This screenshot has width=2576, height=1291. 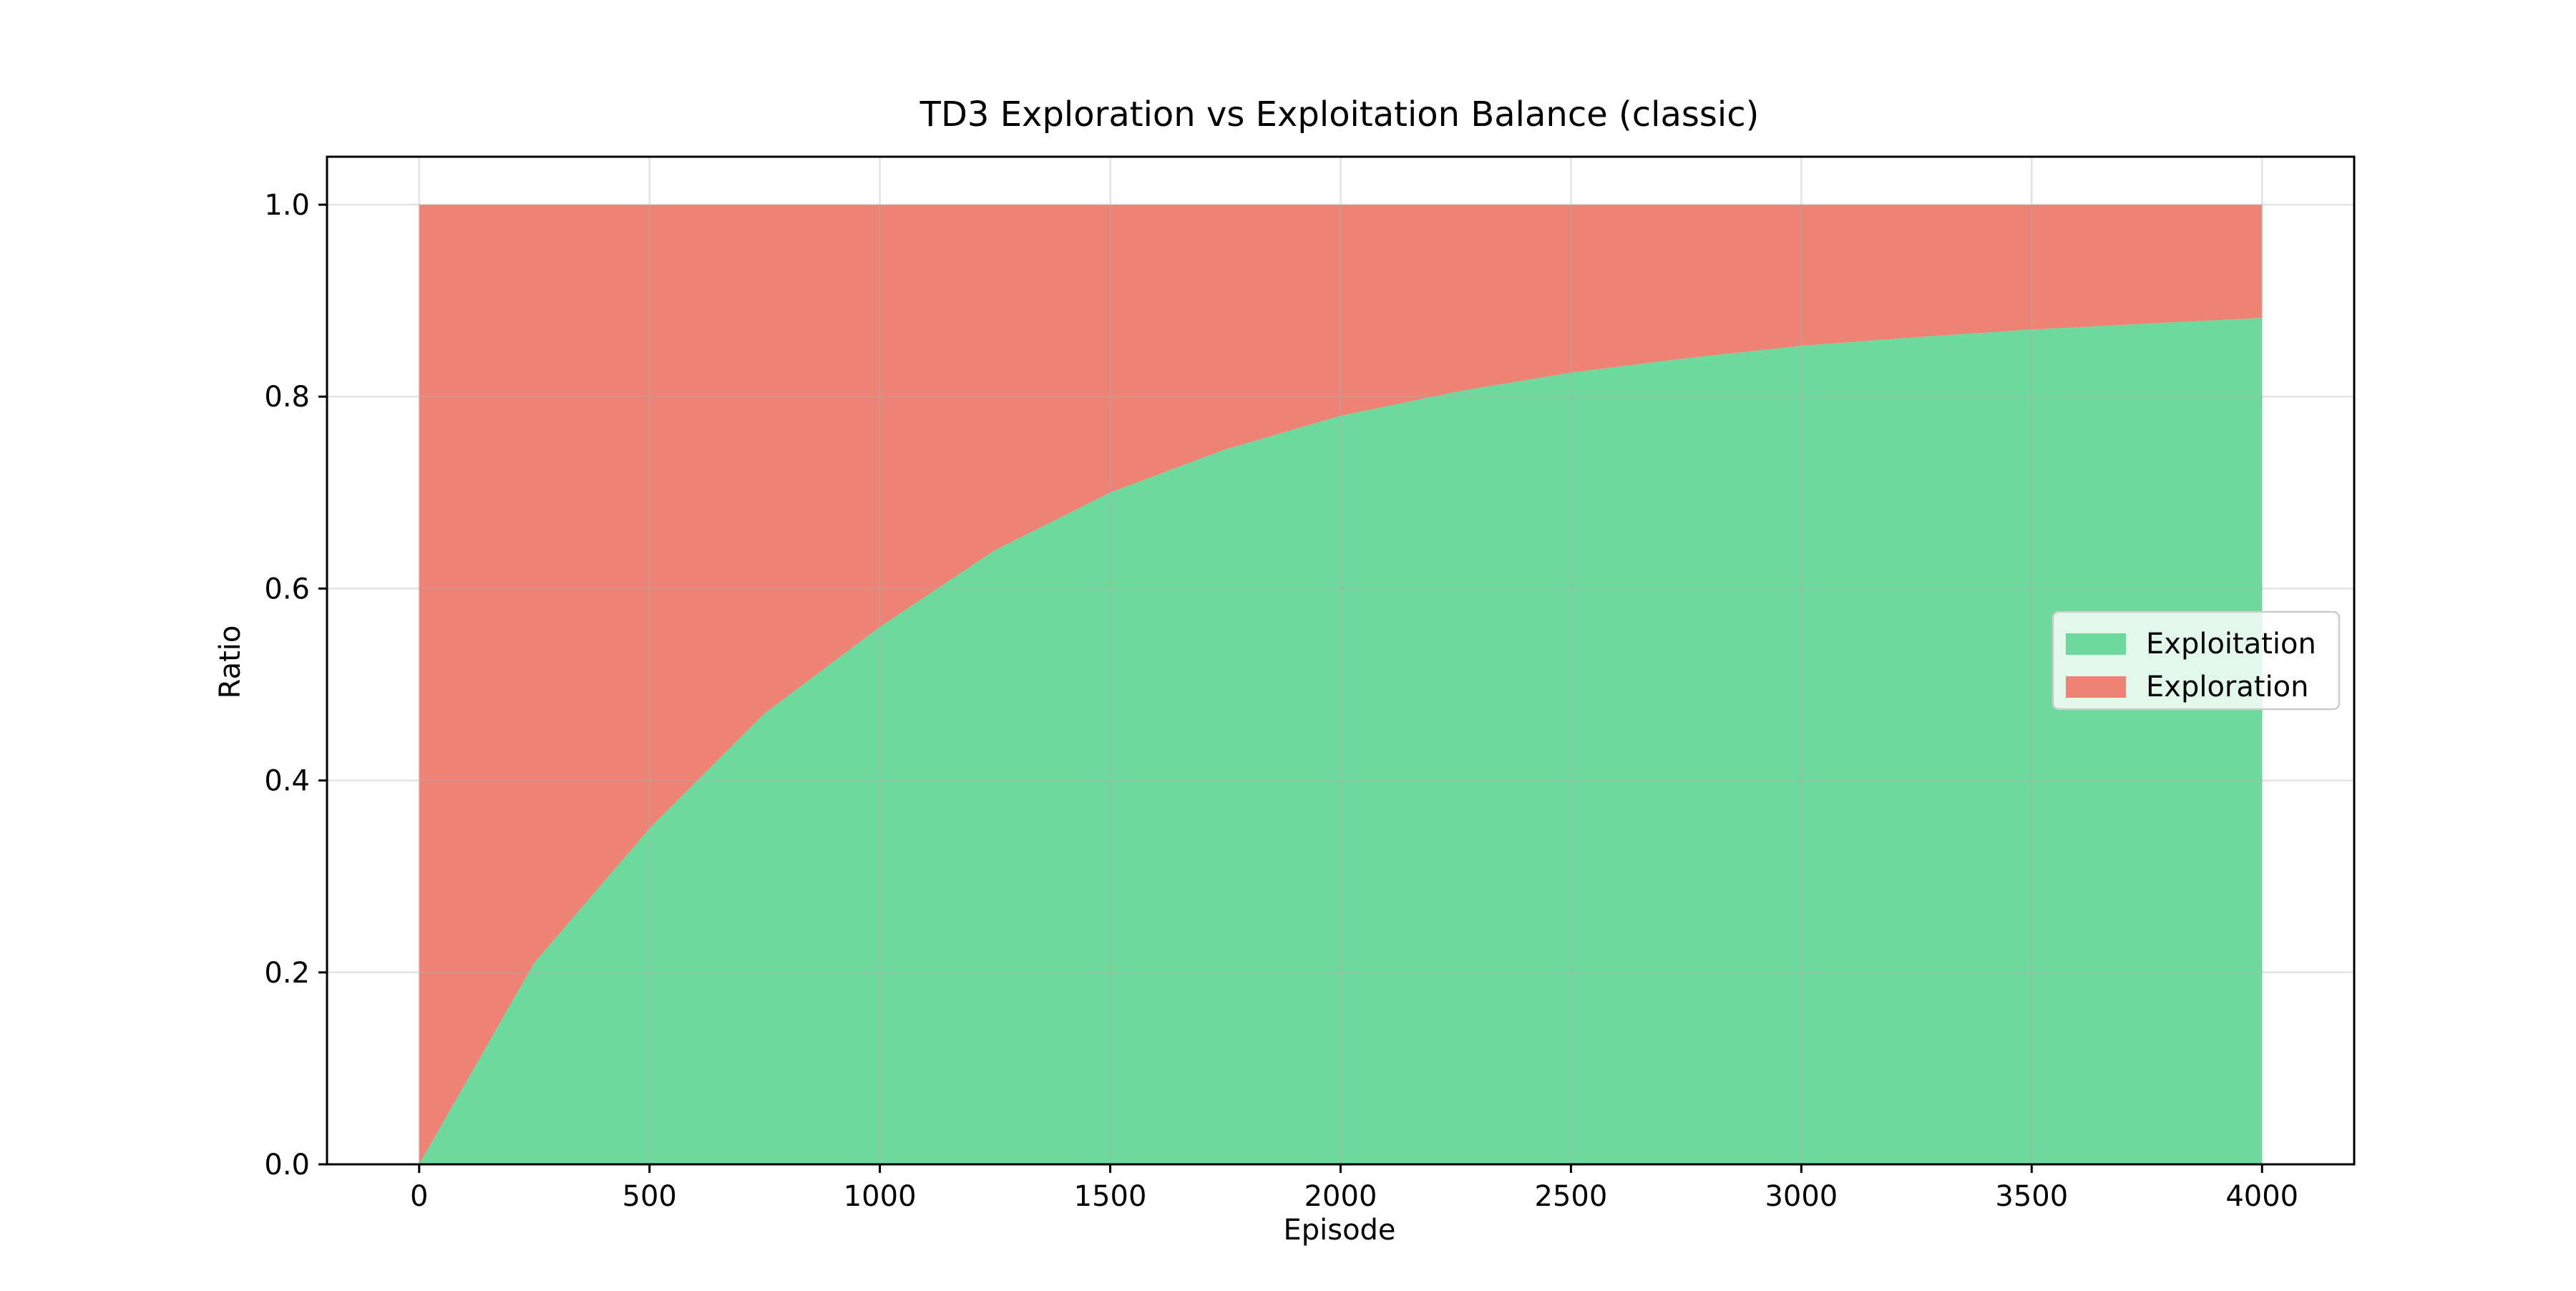 What do you see at coordinates (1339, 1230) in the screenshot?
I see `x-axis-label: Episode` at bounding box center [1339, 1230].